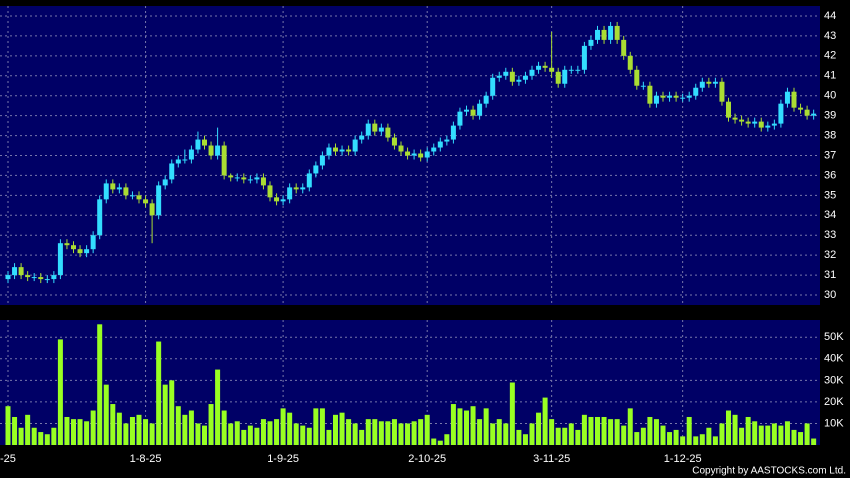  What do you see at coordinates (834, 337) in the screenshot?
I see `y-tick-label: 50K` at bounding box center [834, 337].